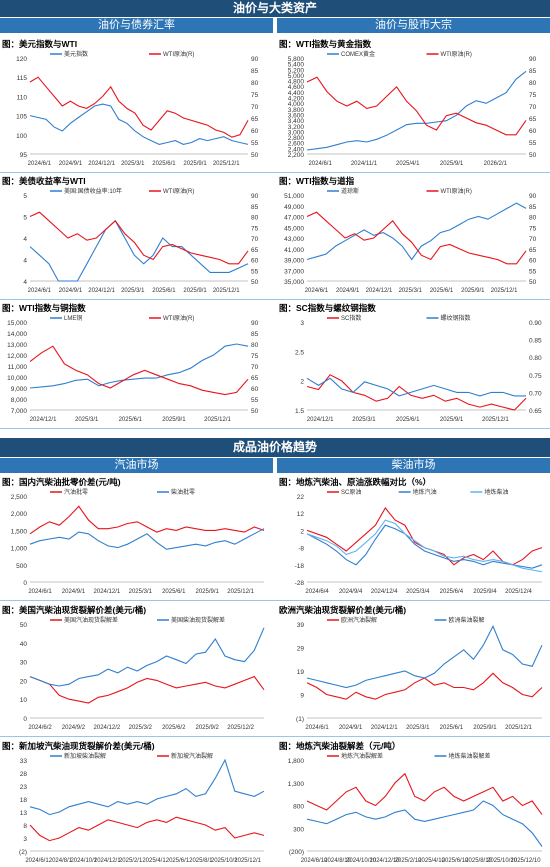  What do you see at coordinates (154, 861) in the screenshot?
I see `x-tick-label: 2025/4/1` at bounding box center [154, 861].